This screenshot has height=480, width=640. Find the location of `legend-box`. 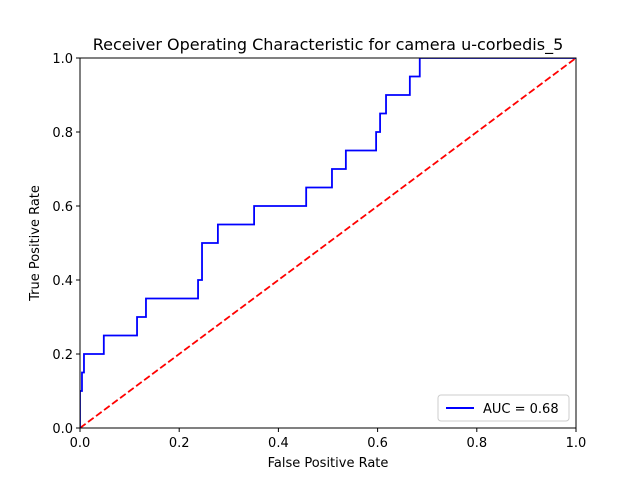

legend-box is located at coordinates (503, 408).